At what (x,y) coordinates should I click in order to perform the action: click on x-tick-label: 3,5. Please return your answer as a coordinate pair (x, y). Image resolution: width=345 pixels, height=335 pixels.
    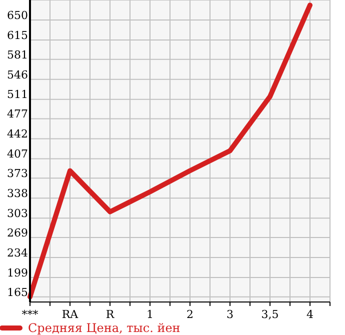
    Looking at the image, I should click on (270, 314).